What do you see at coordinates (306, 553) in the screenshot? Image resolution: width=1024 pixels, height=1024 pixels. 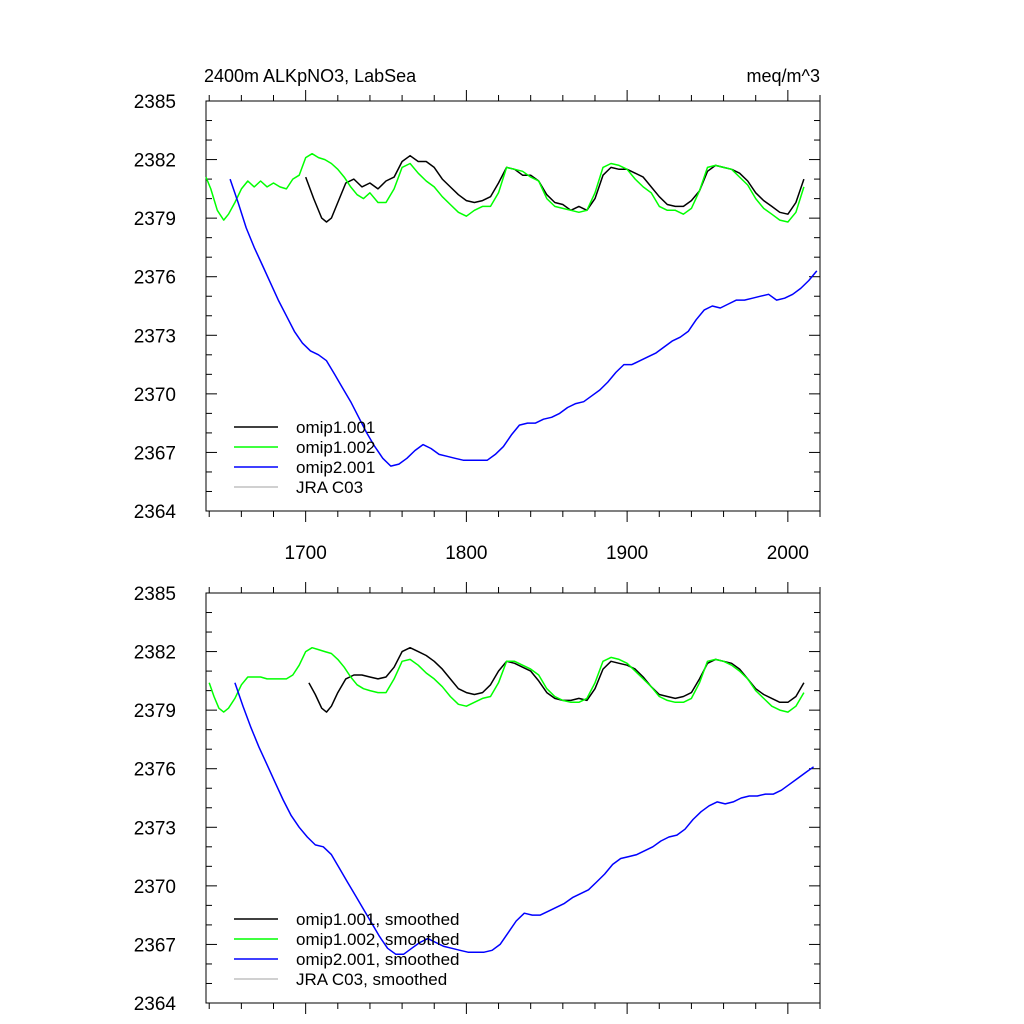 I see `x-tick-label: 1700` at bounding box center [306, 553].